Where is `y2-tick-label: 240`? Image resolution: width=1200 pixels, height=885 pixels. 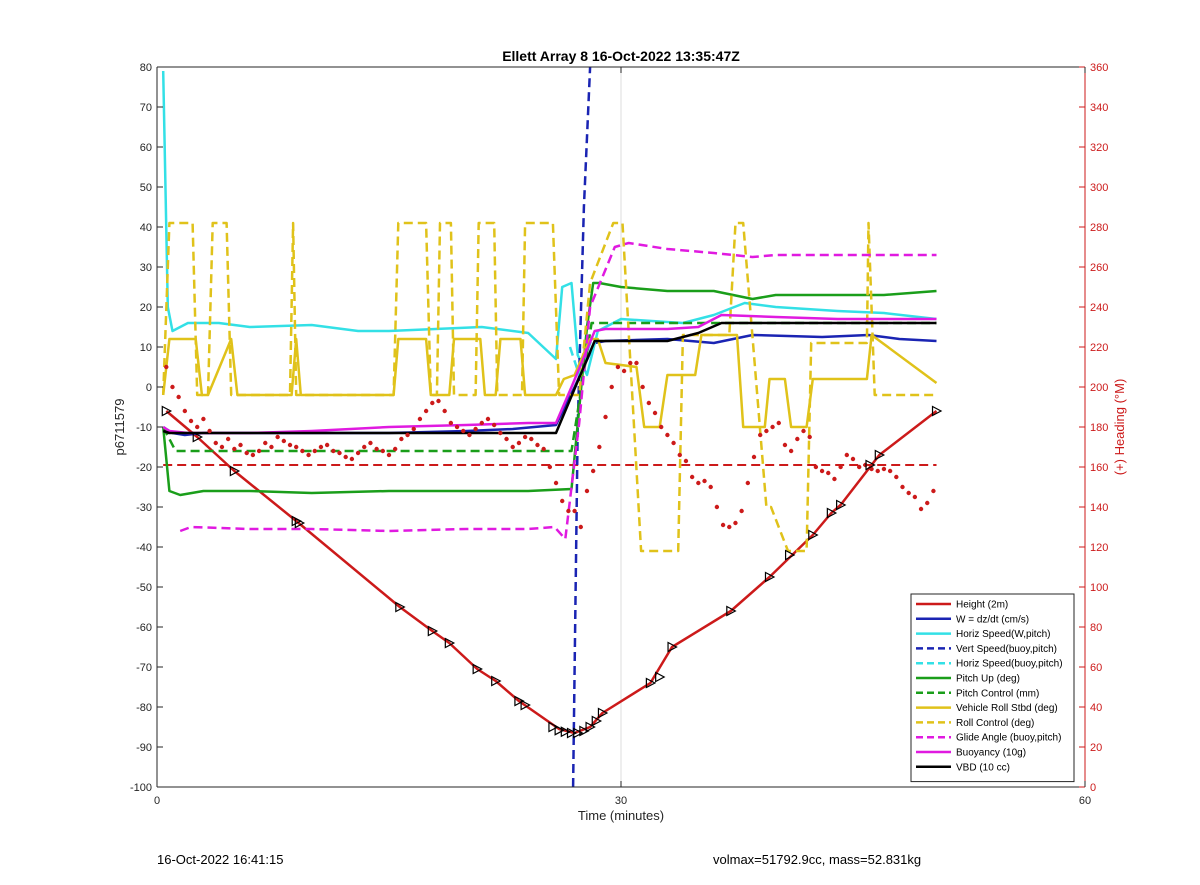 y2-tick-label: 240 is located at coordinates (1099, 308).